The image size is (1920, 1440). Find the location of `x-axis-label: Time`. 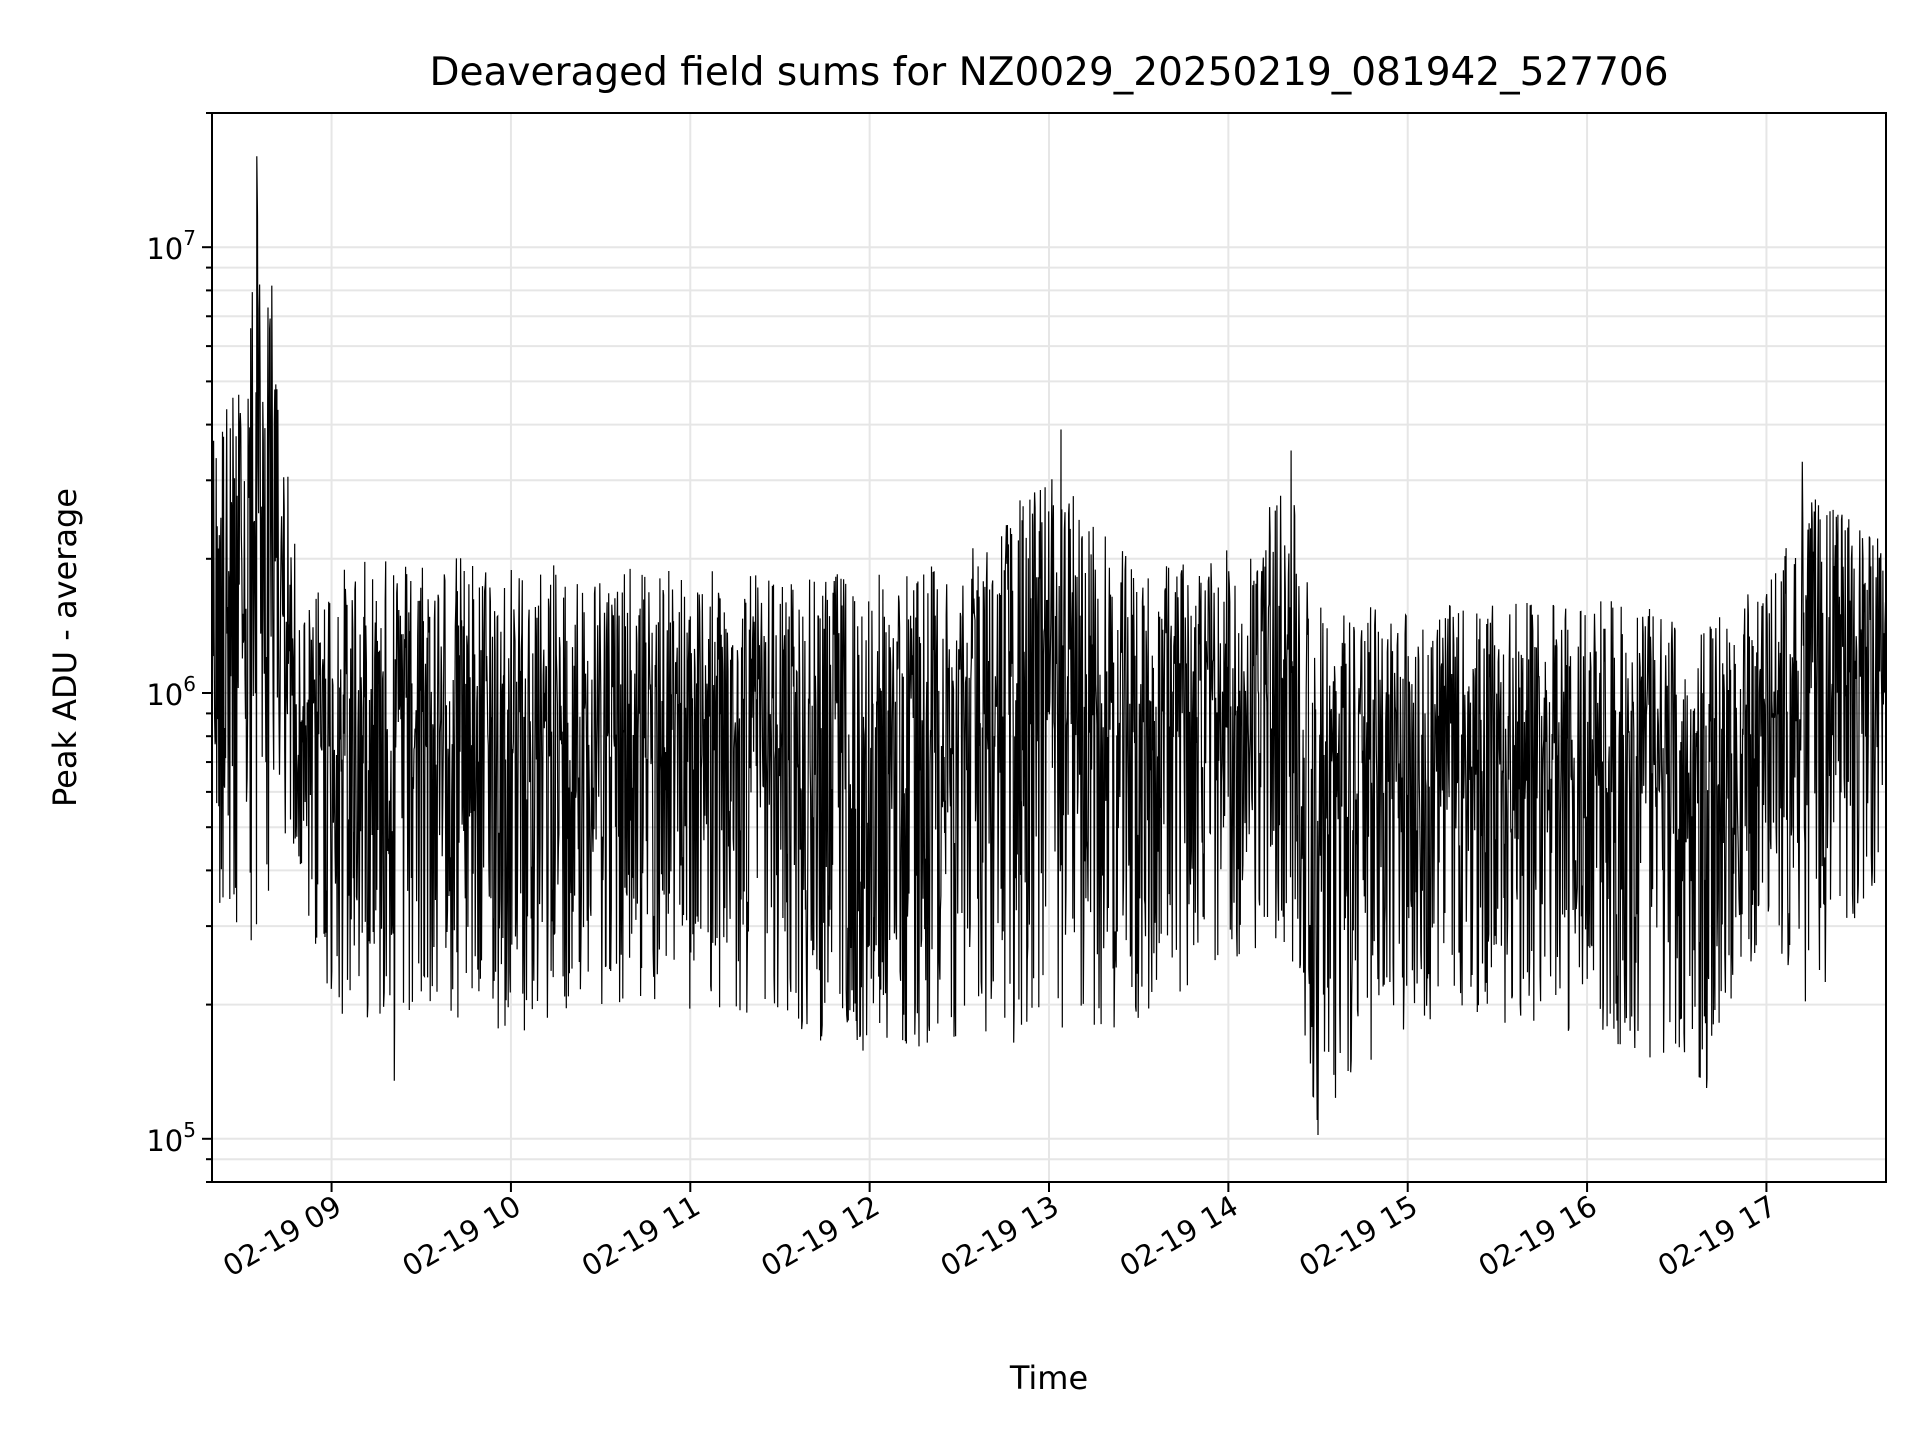

x-axis-label: Time is located at coordinates (1048, 1378).